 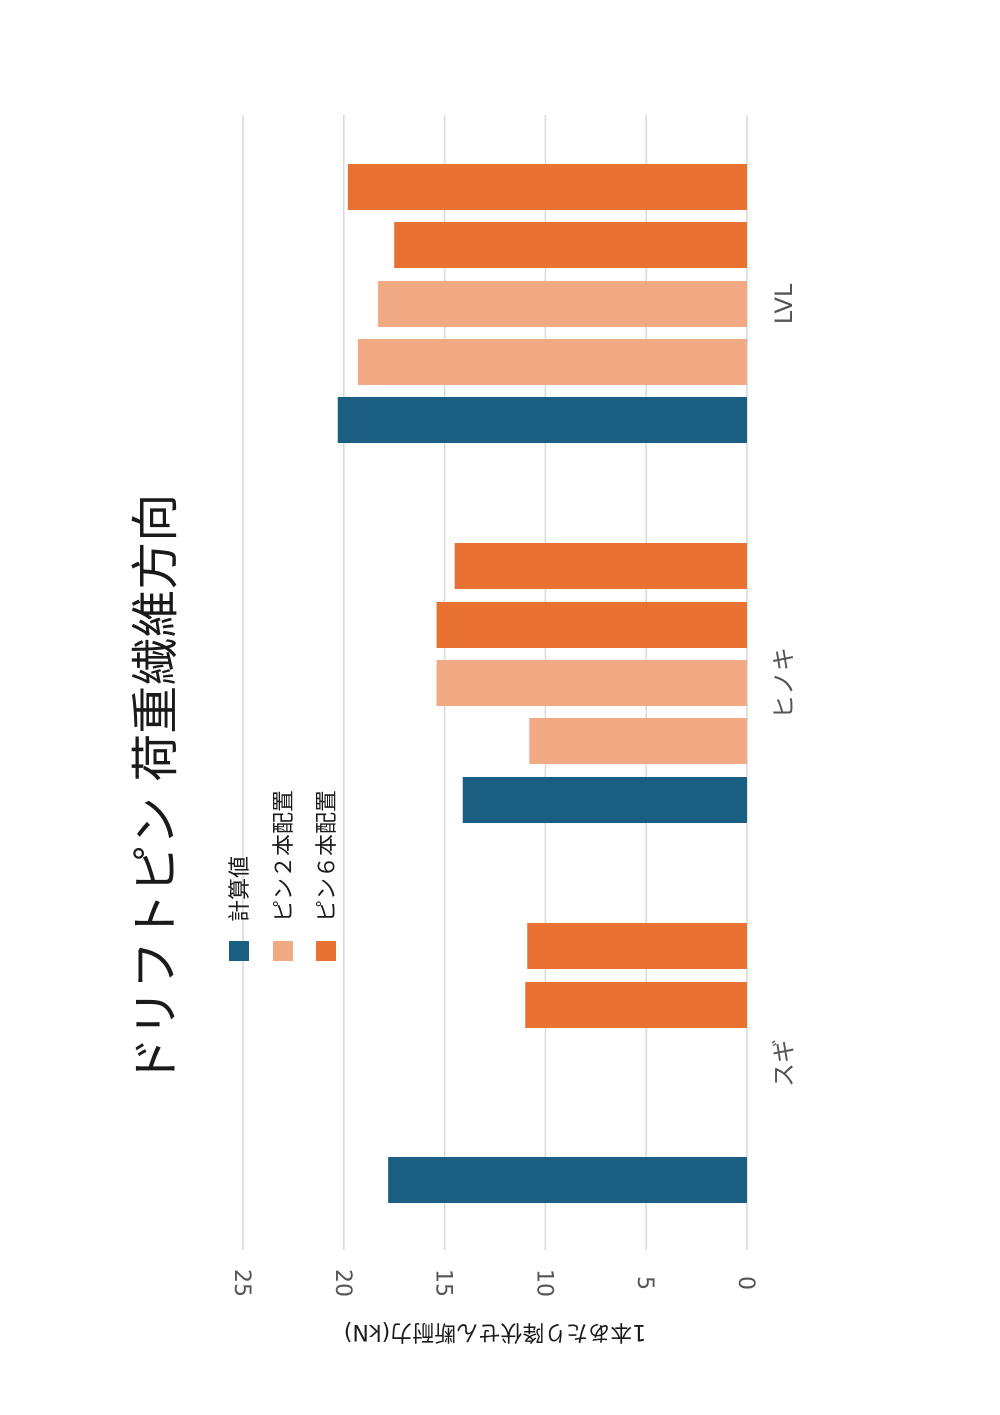 I want to click on category-label-1: ヒノキ, so click(x=784, y=683).